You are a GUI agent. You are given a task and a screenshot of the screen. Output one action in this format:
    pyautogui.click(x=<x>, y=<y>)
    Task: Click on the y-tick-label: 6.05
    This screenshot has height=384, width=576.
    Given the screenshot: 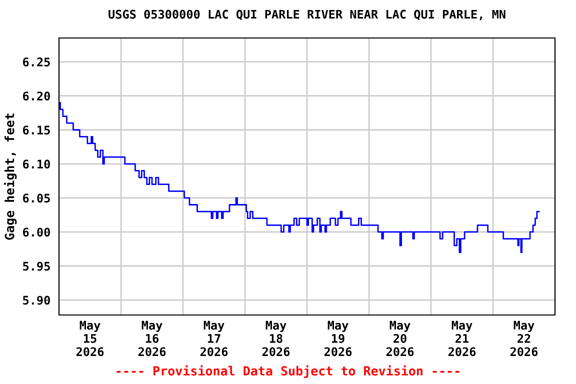 What is the action you would take?
    pyautogui.click(x=36, y=198)
    